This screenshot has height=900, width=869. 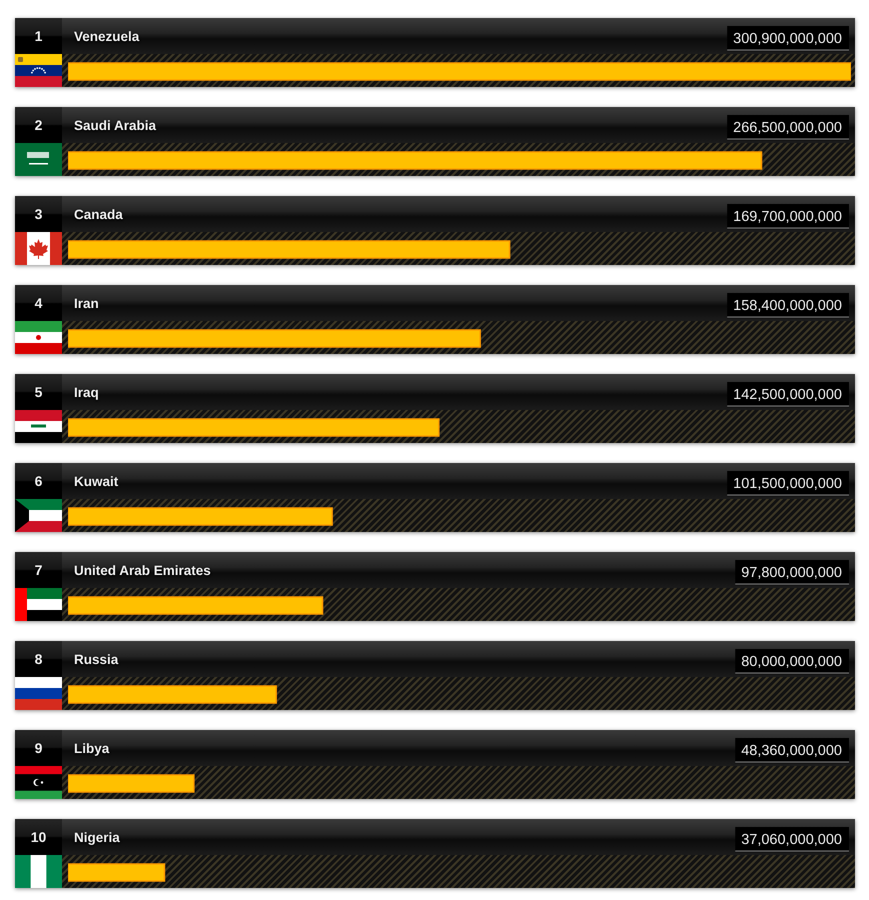 I want to click on text: 9, so click(x=38, y=748).